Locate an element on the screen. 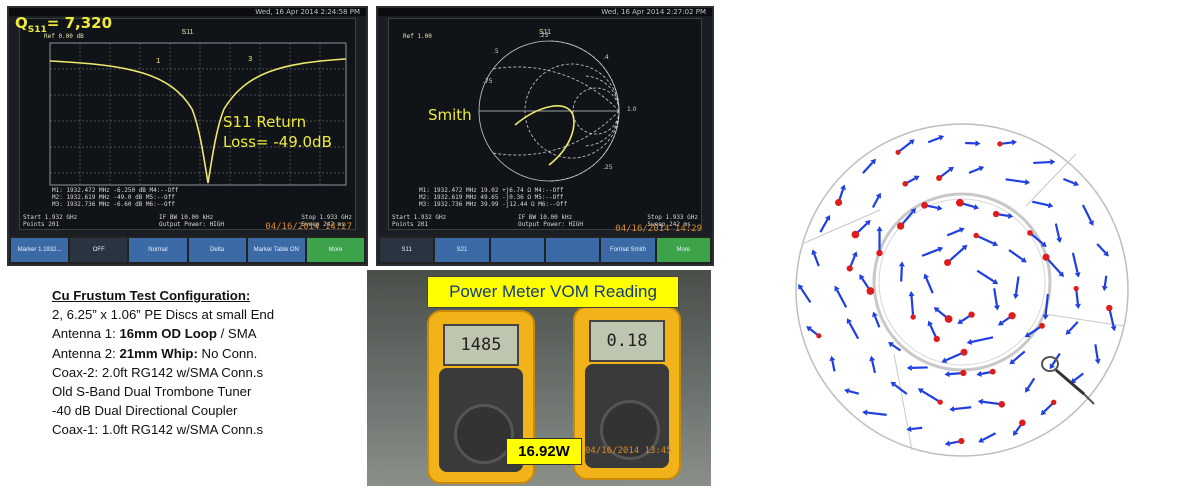  config-text: Antenna 1: is located at coordinates (86, 334).